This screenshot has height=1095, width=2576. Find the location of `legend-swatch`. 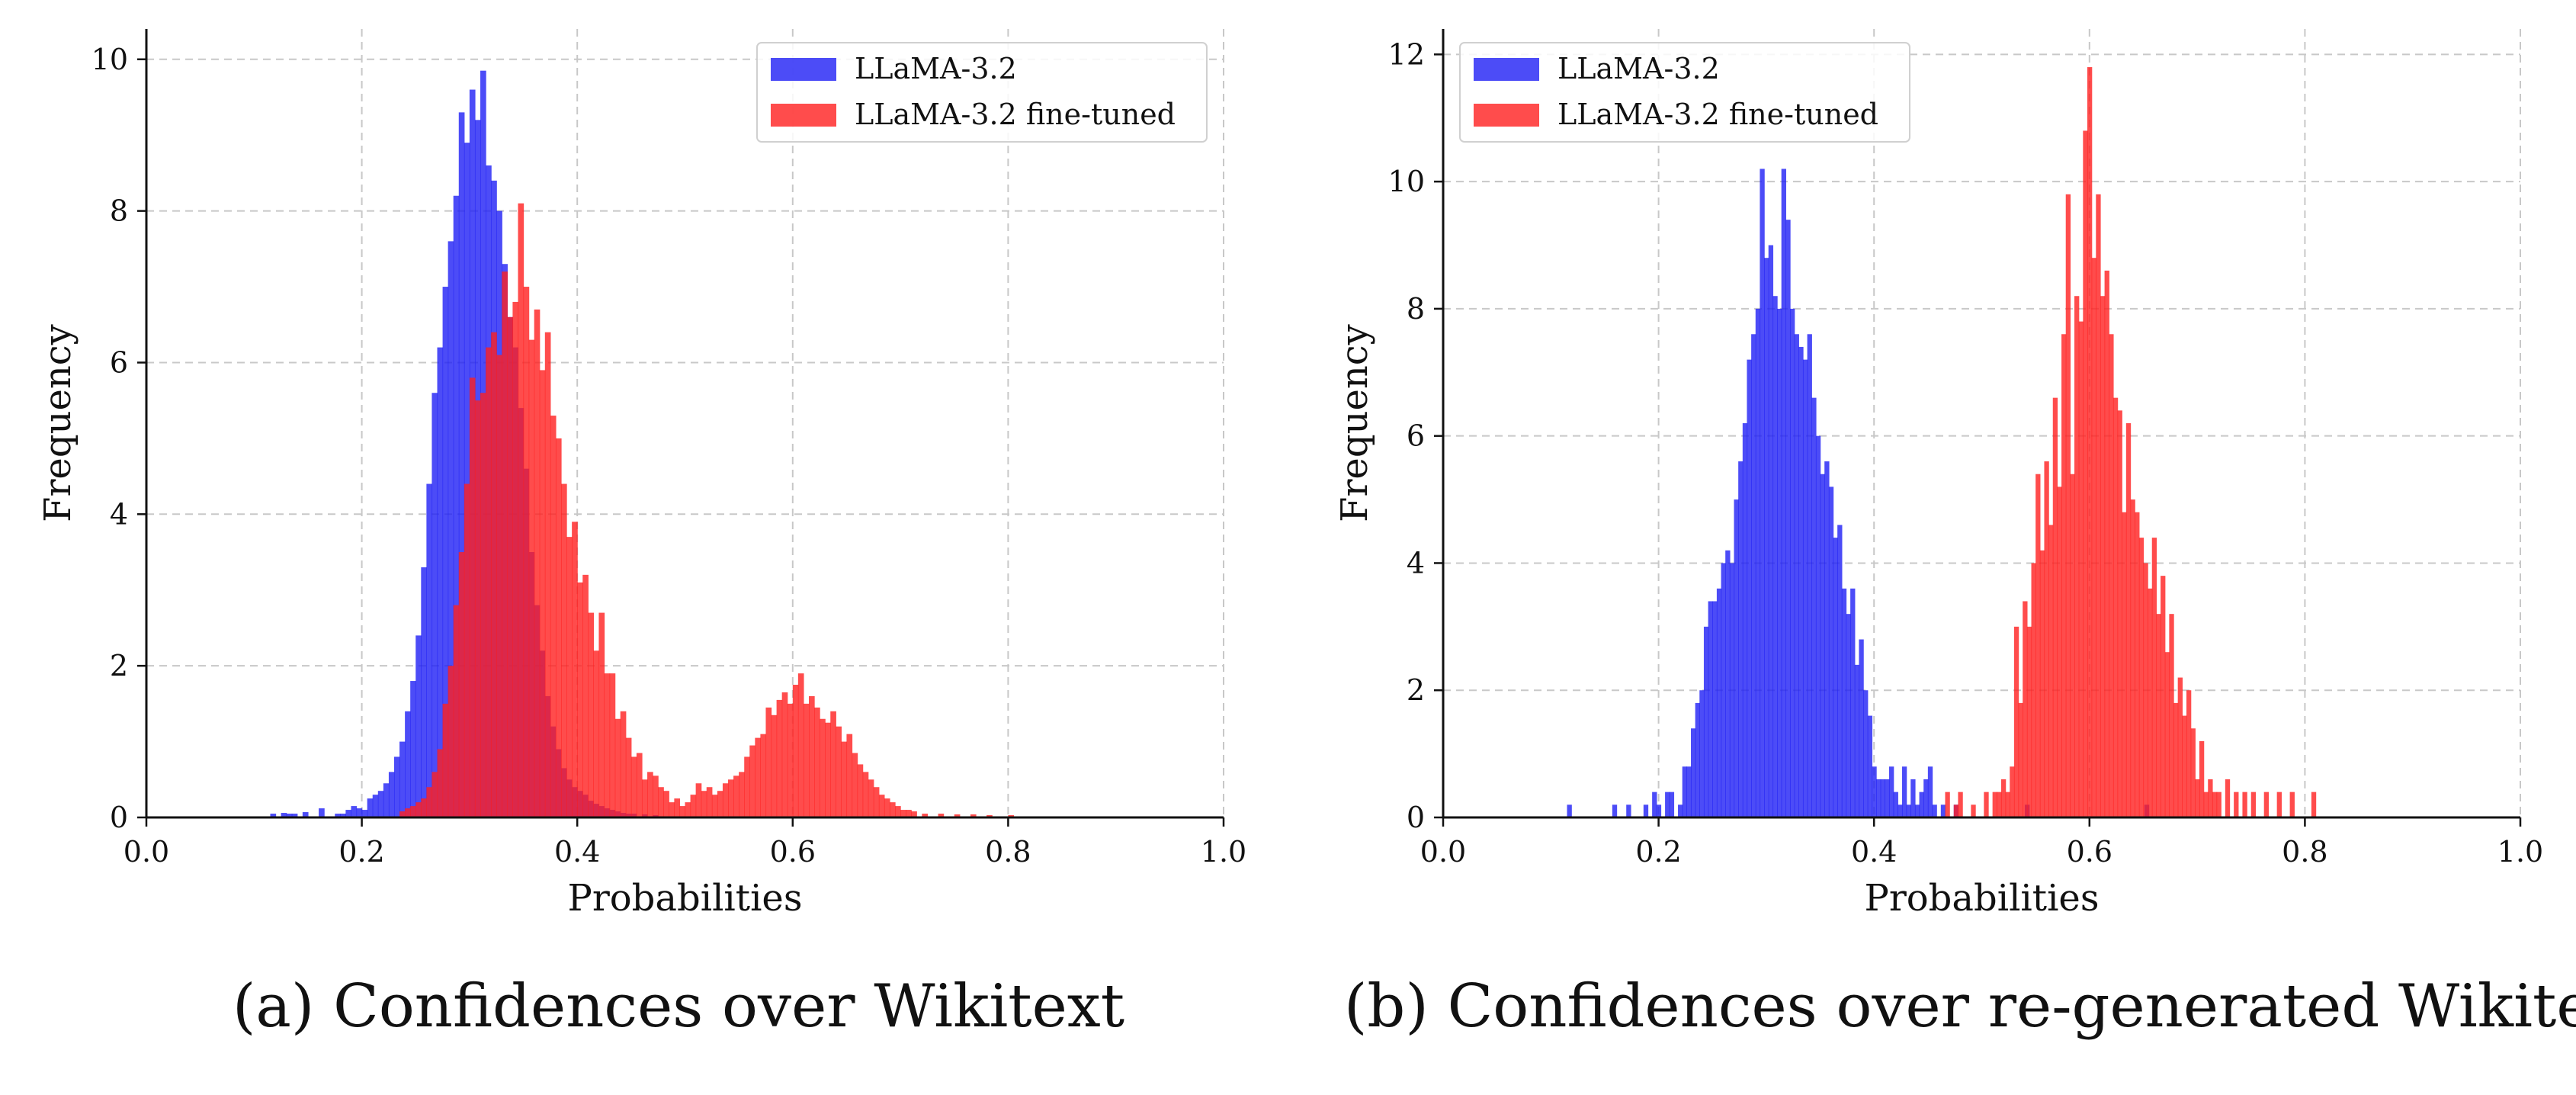

legend-swatch is located at coordinates (803, 116).